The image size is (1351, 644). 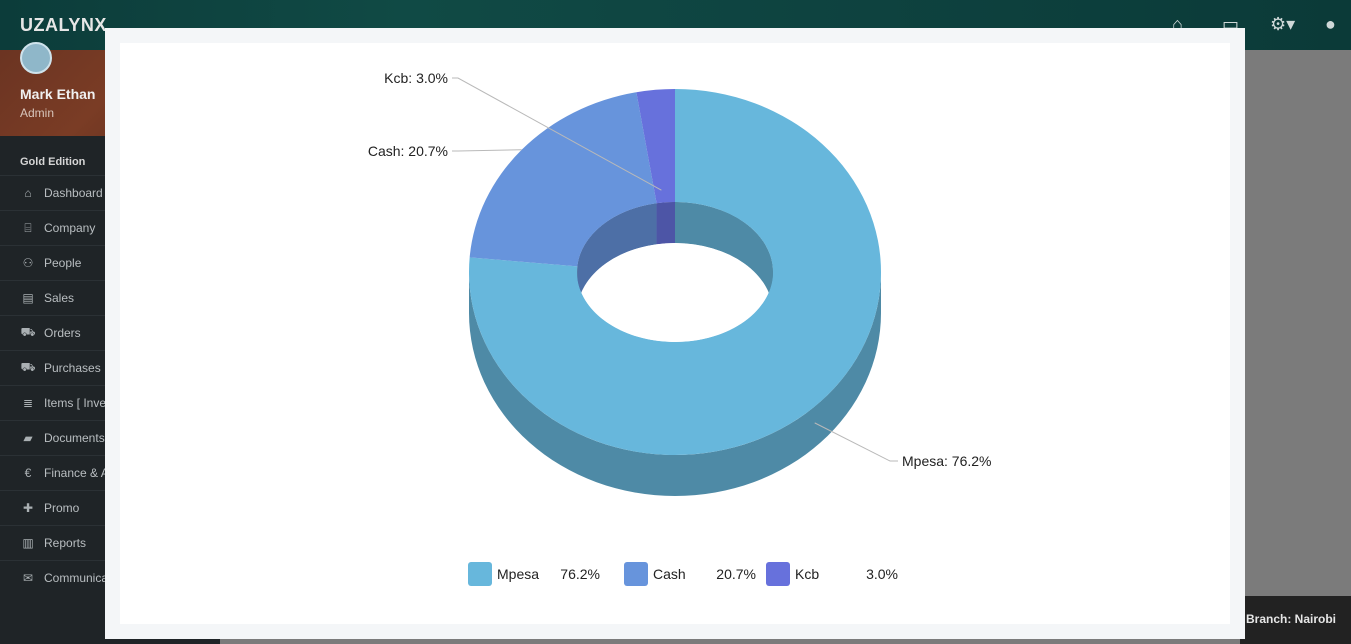 What do you see at coordinates (62, 333) in the screenshot?
I see `sidebar-item-label: Orders` at bounding box center [62, 333].